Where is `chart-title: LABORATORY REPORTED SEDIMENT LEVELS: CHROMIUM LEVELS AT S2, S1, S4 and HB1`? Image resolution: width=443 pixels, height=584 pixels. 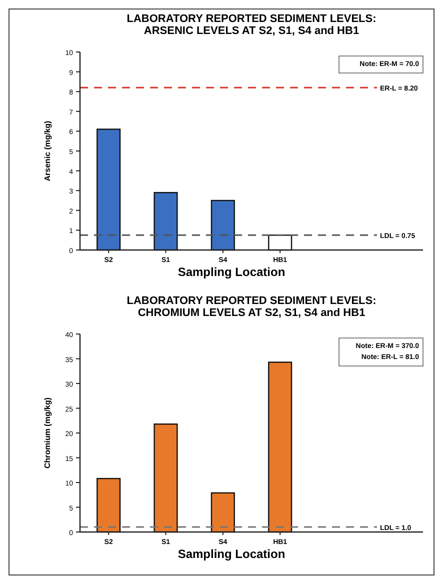 chart-title: LABORATORY REPORTED SEDIMENT LEVELS: CHROMIUM LEVELS AT S2, S1, S4 and HB1 is located at coordinates (251, 307).